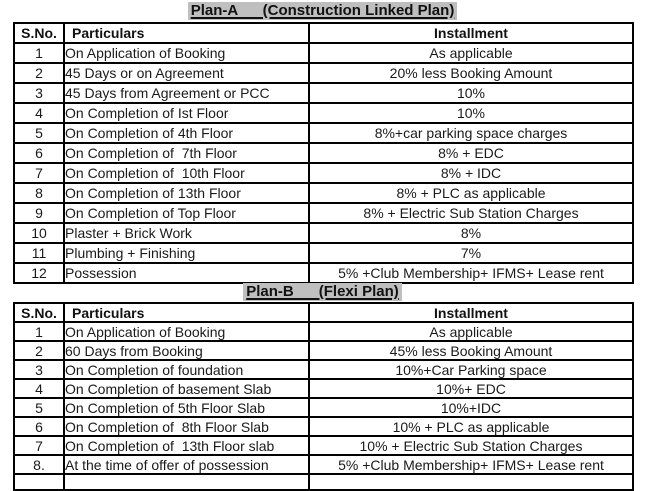 The width and height of the screenshot is (653, 491). I want to click on table-row: 4 On Completion of Ist Floor 10%, so click(323, 113).